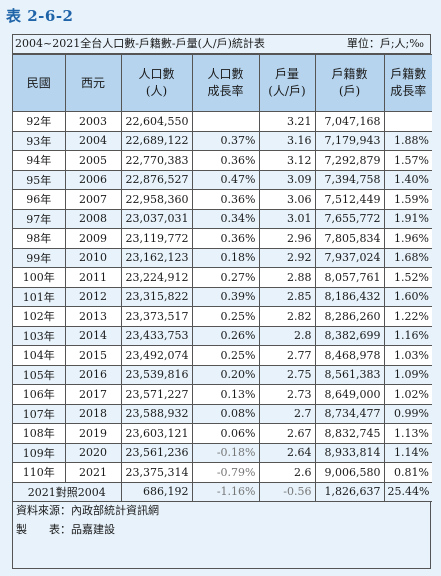 This screenshot has width=441, height=576. Describe the element at coordinates (65, 529) in the screenshot. I see `maker-note: 製 表：品嘉建設` at that location.